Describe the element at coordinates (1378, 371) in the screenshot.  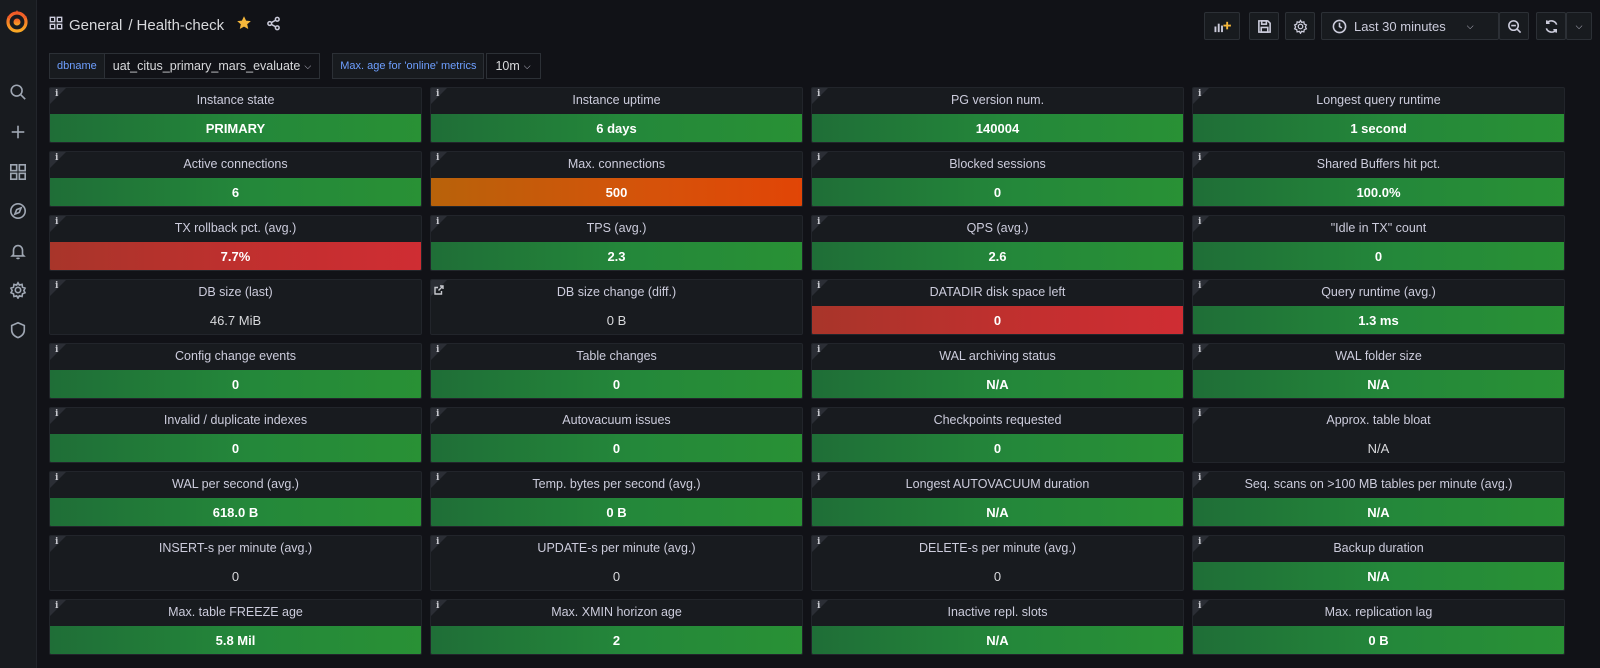
I see `stat-panel: i WAL folder size N/A` at that location.